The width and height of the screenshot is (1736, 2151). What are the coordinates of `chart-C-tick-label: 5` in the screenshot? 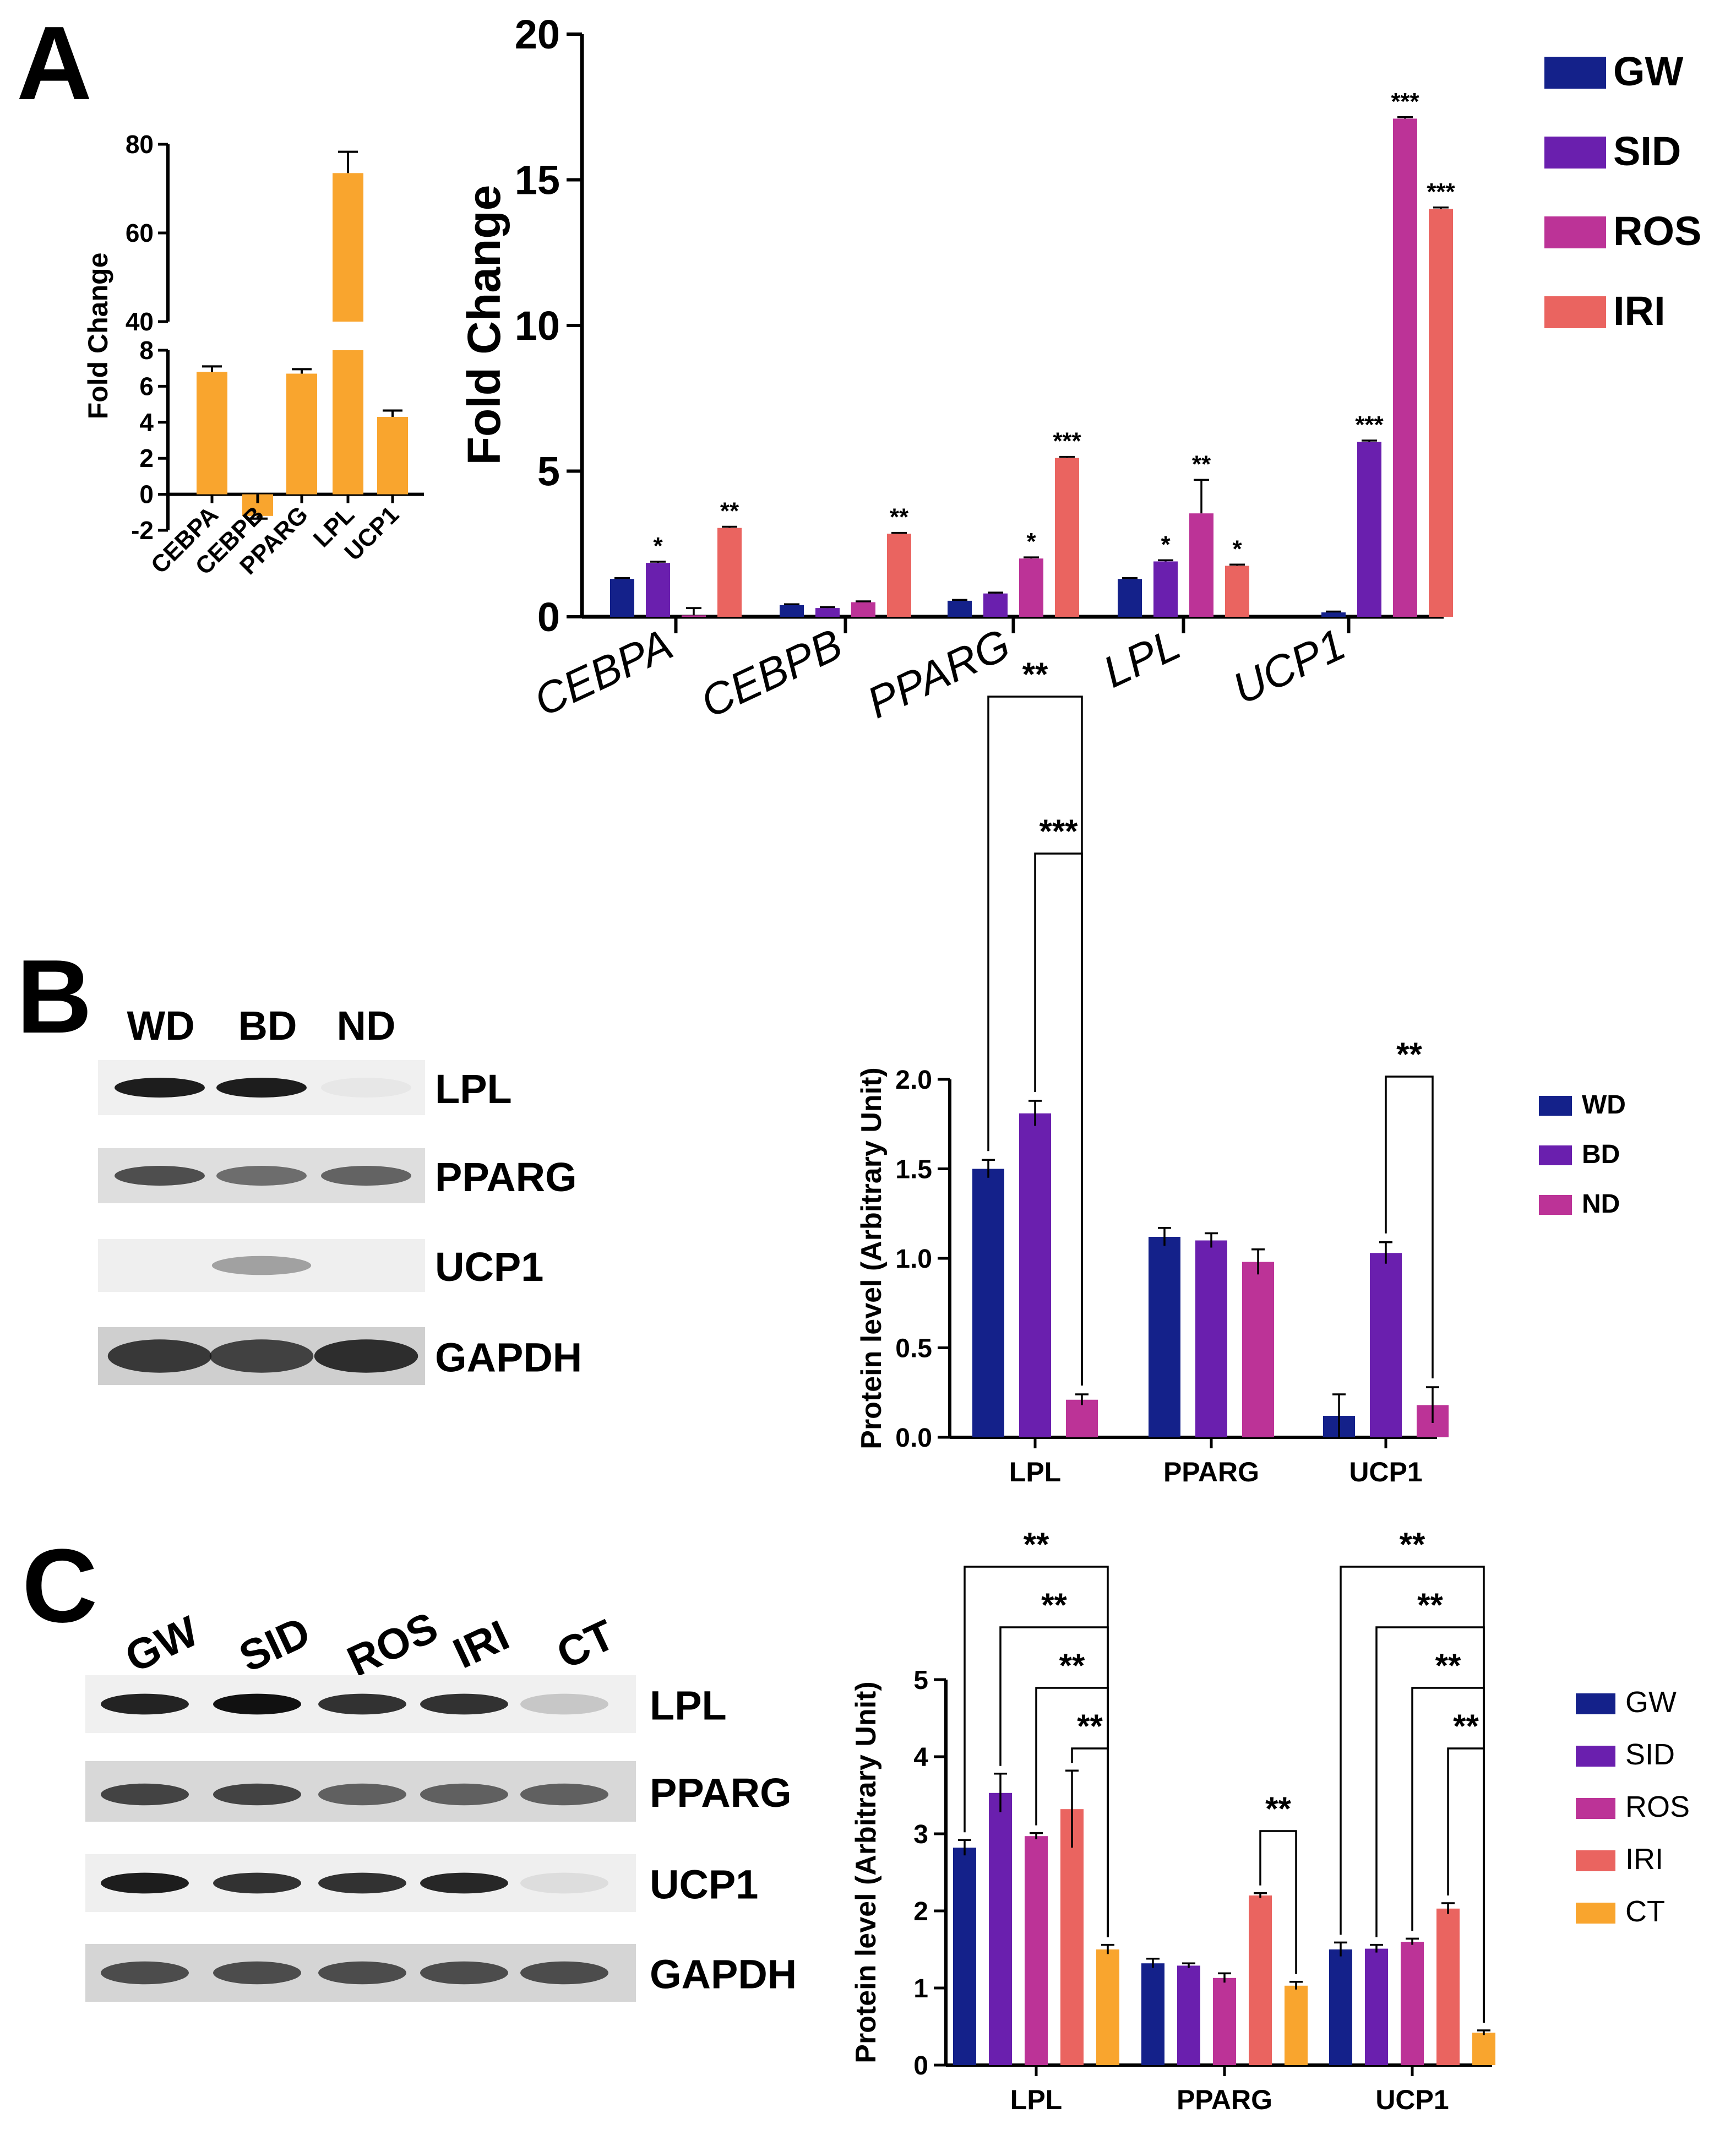 It's located at (920, 1680).